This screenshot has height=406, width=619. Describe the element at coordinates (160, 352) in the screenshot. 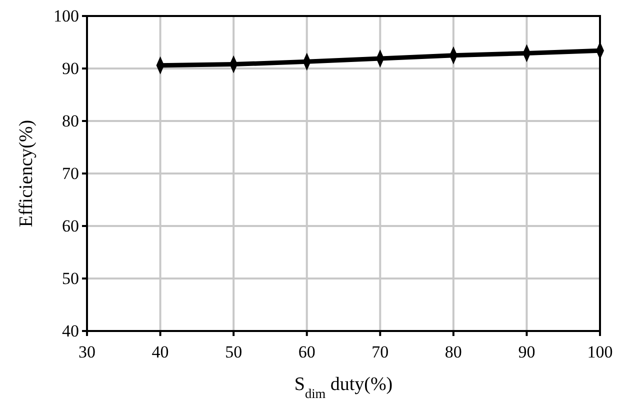

I see `x-tick-label: 40` at that location.